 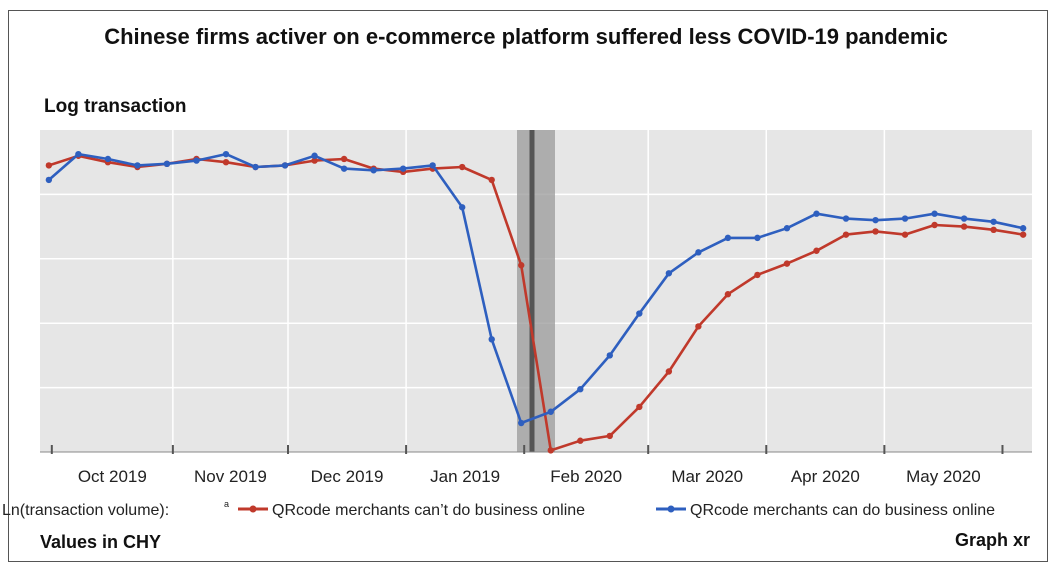 I want to click on x-tick-label: Dec 2019, so click(x=347, y=476).